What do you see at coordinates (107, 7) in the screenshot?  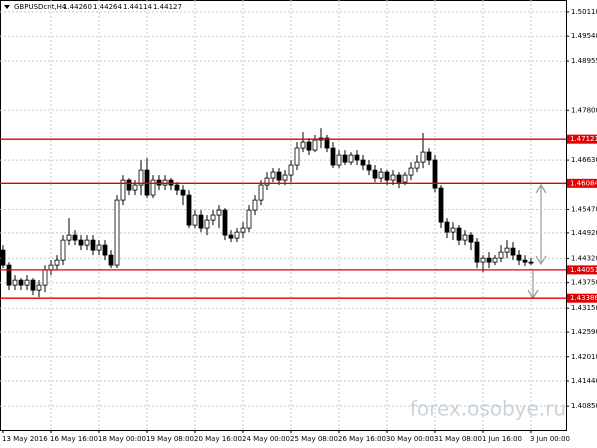 I see `header-high: 1.44264` at bounding box center [107, 7].